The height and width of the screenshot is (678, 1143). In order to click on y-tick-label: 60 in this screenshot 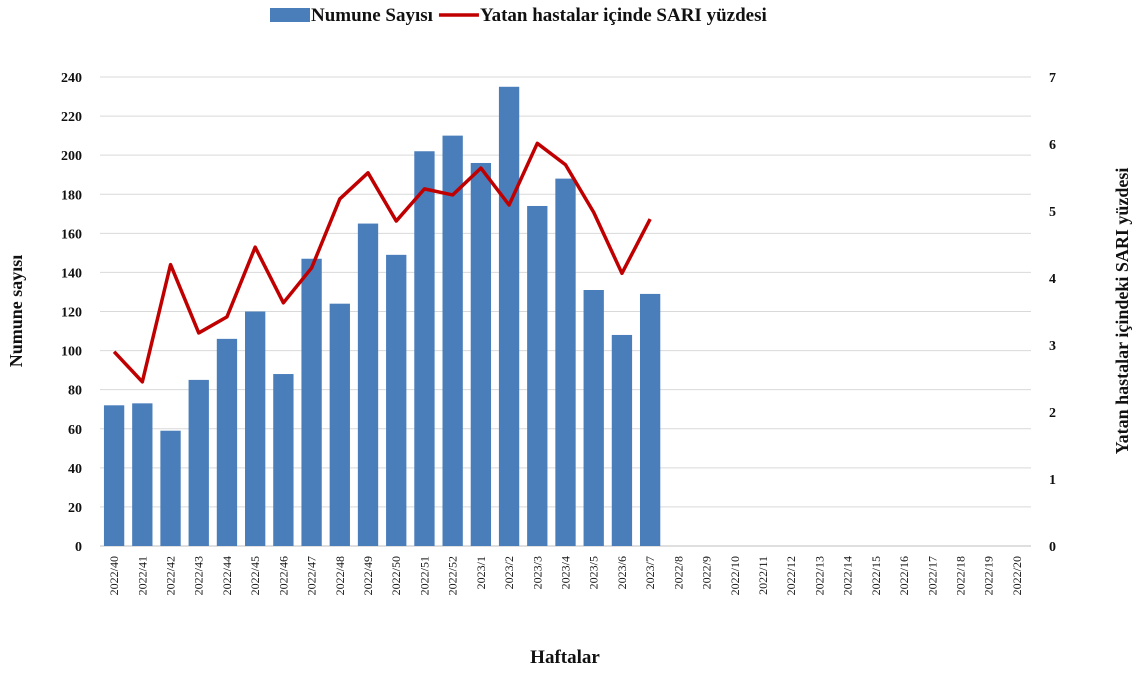, I will do `click(75, 430)`.